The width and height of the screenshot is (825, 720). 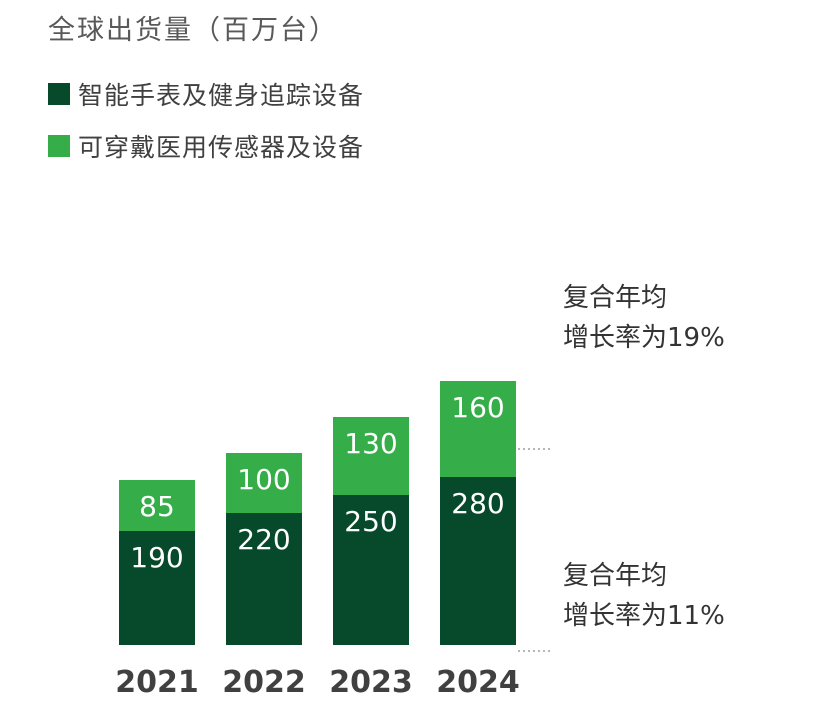 What do you see at coordinates (370, 443) in the screenshot?
I see `data-label-2023-s1: 130` at bounding box center [370, 443].